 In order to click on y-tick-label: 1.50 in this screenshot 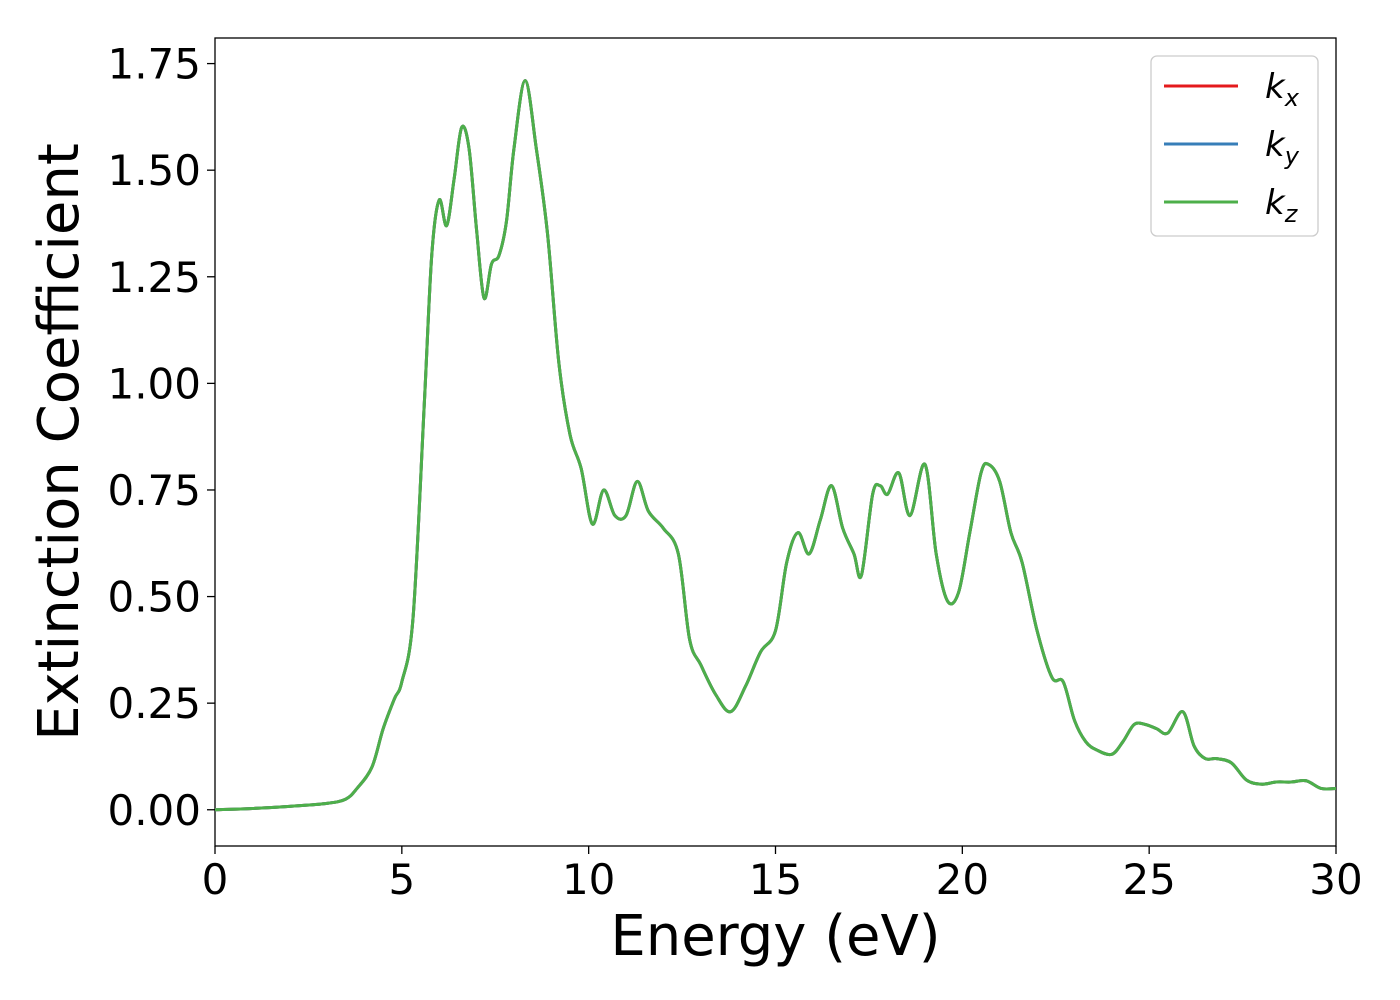, I will do `click(154, 170)`.